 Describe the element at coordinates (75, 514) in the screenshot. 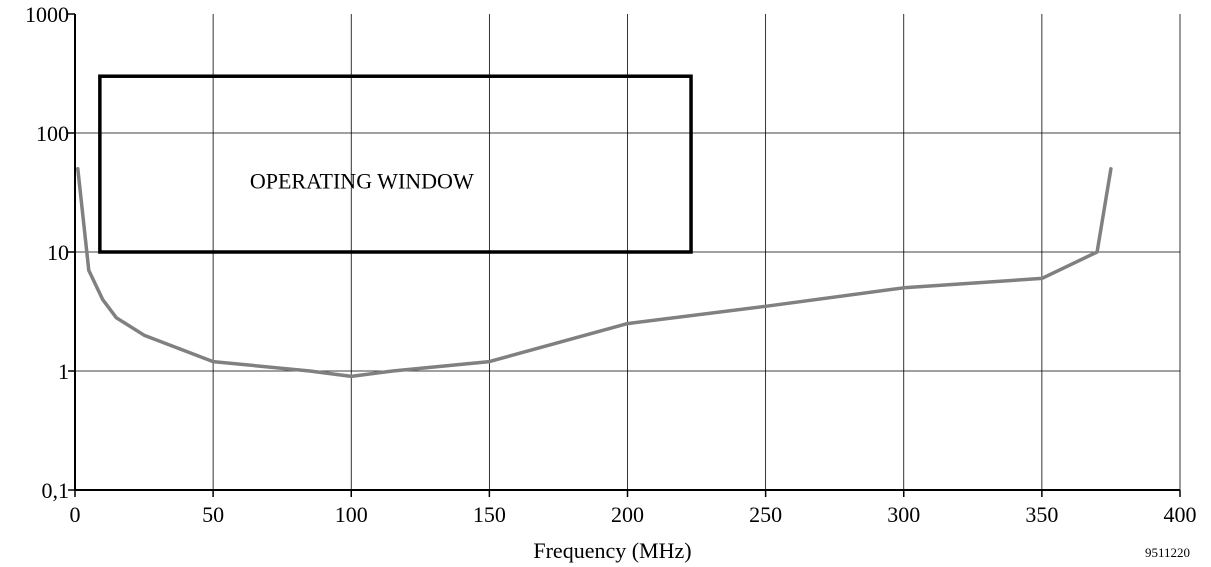

I see `x-tick-label: 0` at that location.